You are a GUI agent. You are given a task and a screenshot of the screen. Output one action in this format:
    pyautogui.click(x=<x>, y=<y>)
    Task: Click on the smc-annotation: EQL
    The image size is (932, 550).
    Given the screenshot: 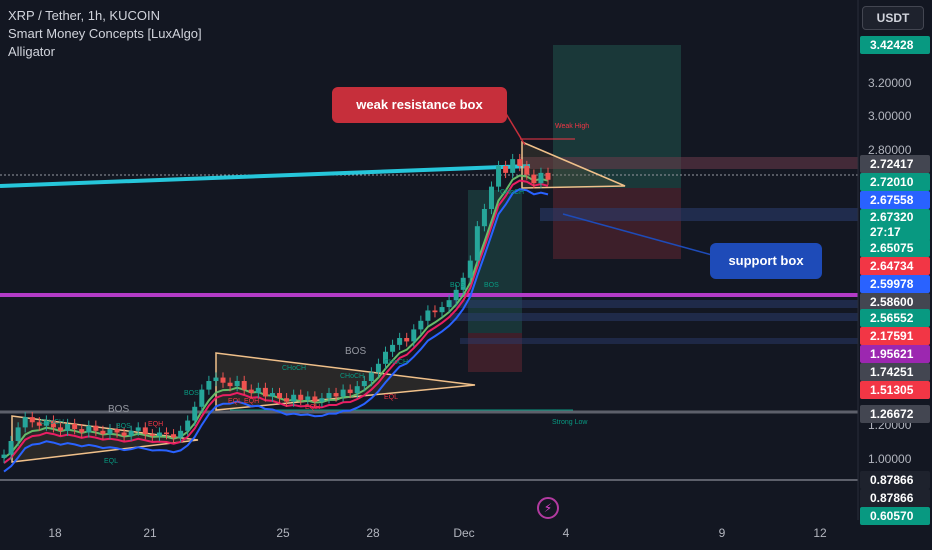 What is the action you would take?
    pyautogui.click(x=391, y=397)
    